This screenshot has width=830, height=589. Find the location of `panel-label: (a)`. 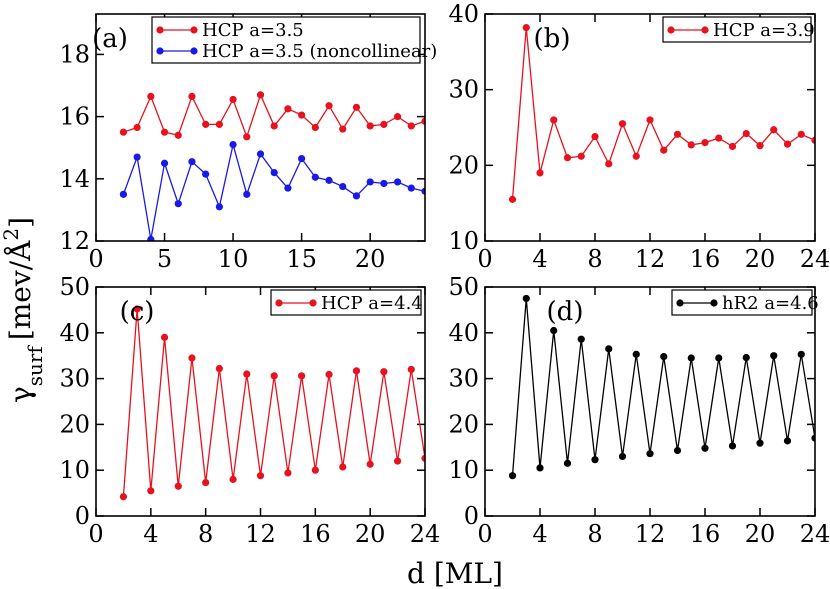

panel-label: (a) is located at coordinates (110, 39).